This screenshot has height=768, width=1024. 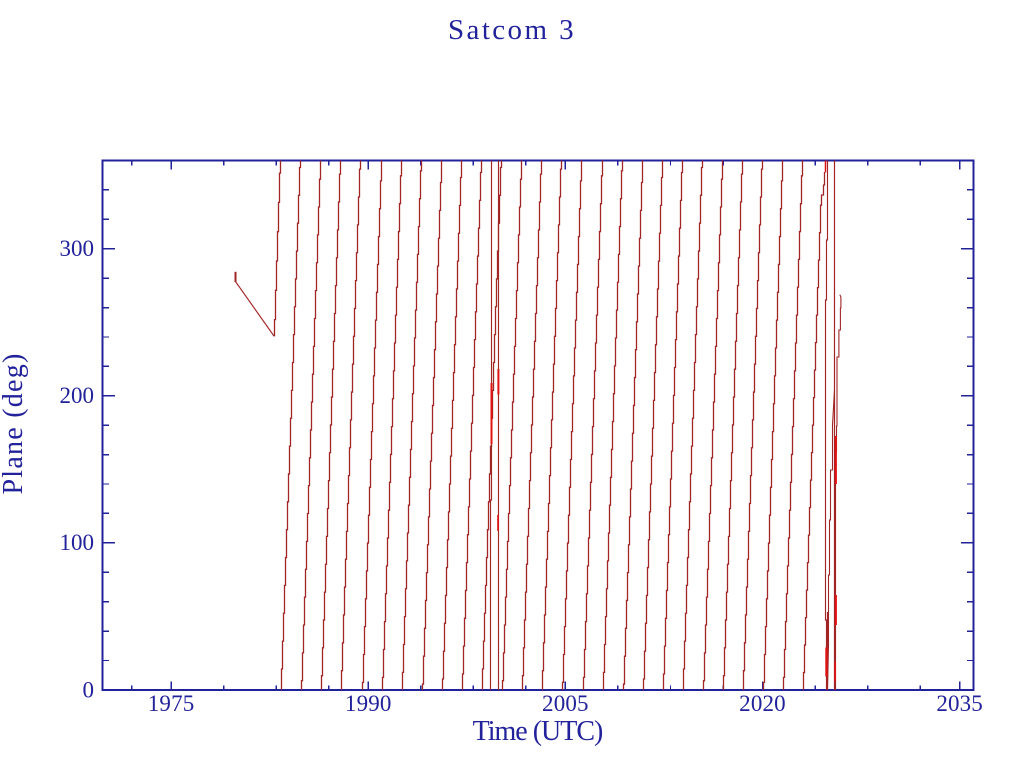 What do you see at coordinates (171, 703) in the screenshot?
I see `svg-text: 1975` at bounding box center [171, 703].